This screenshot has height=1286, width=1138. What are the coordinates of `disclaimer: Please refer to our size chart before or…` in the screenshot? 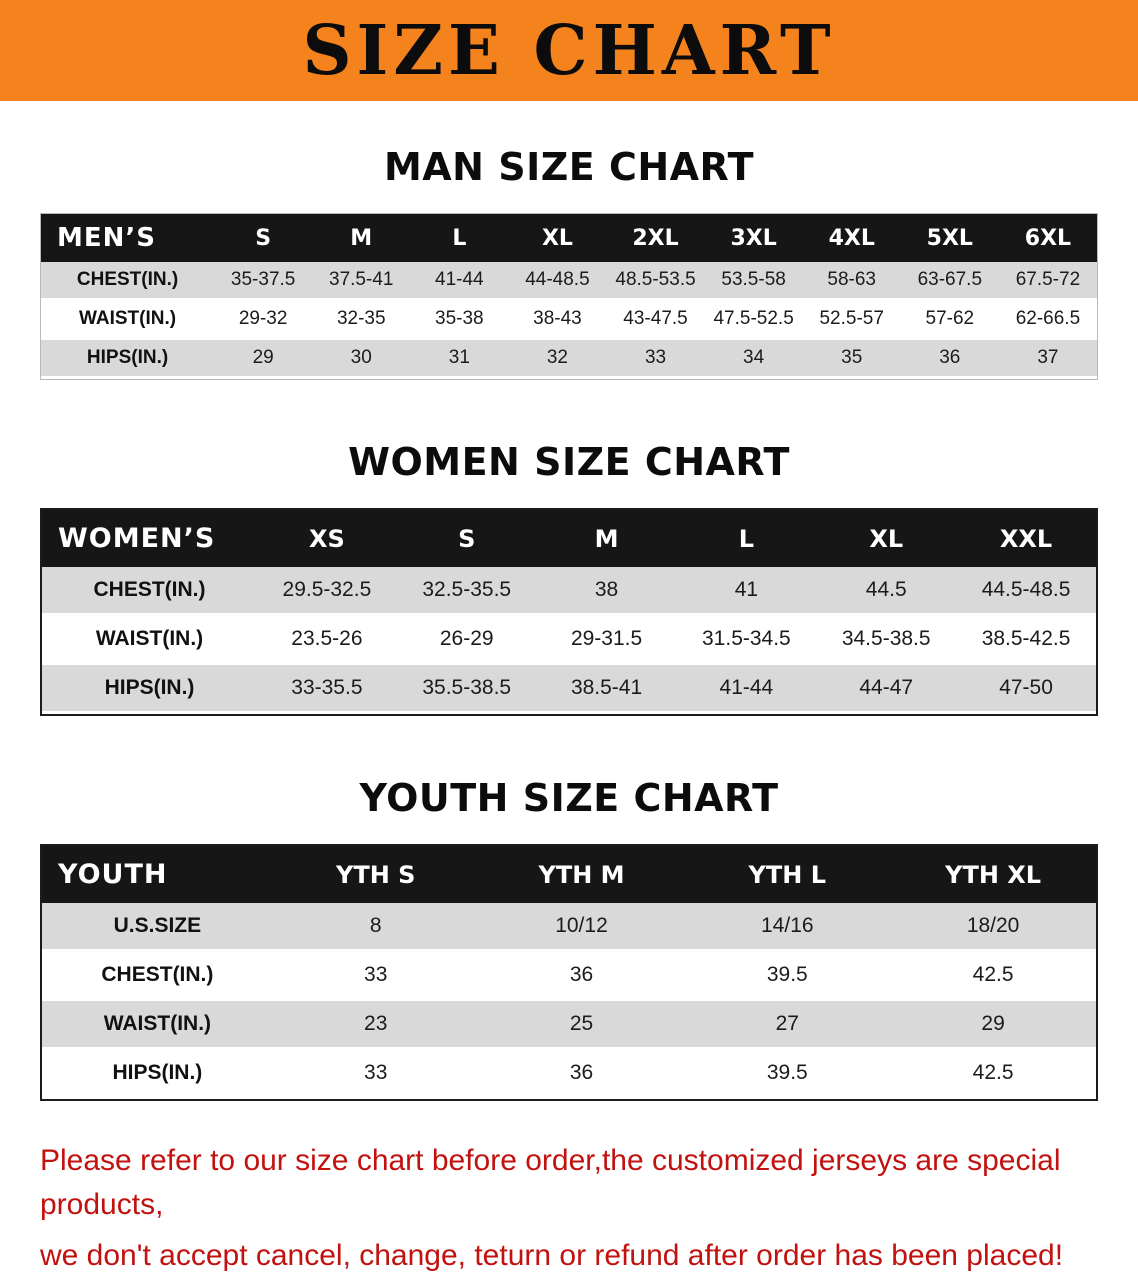 It's located at (569, 1208).